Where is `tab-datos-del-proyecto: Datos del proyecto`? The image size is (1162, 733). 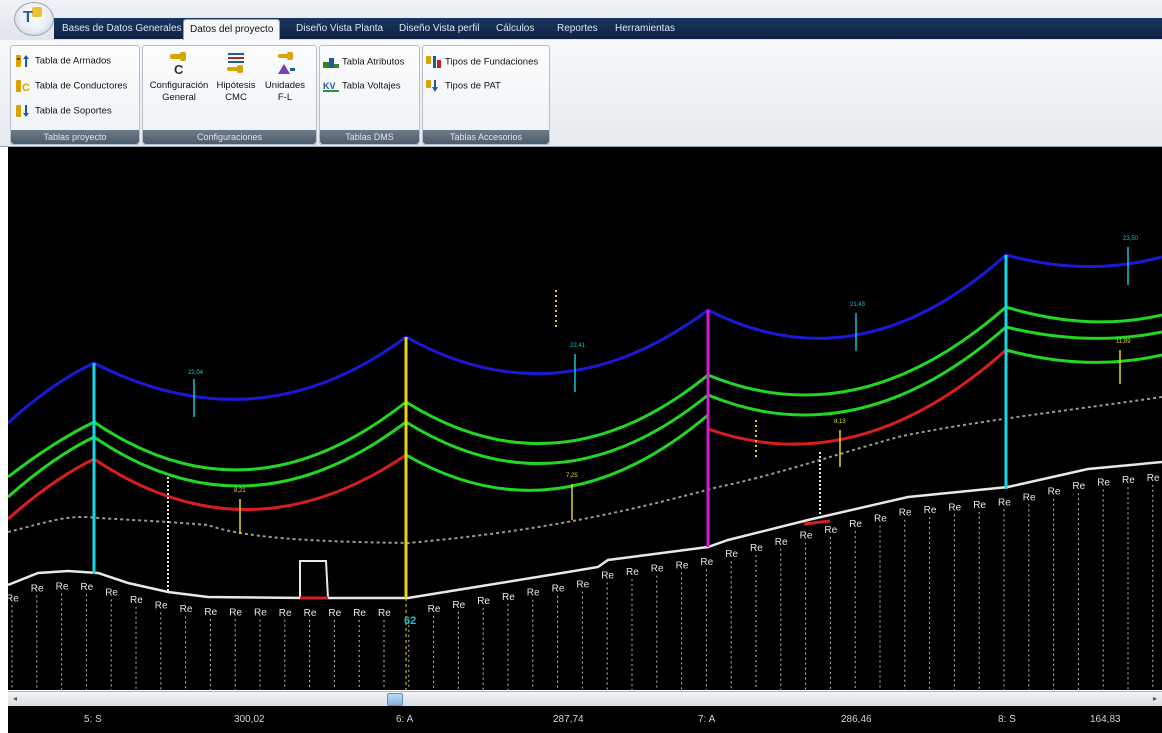
tab-datos-del-proyecto: Datos del proyecto is located at coordinates (232, 30).